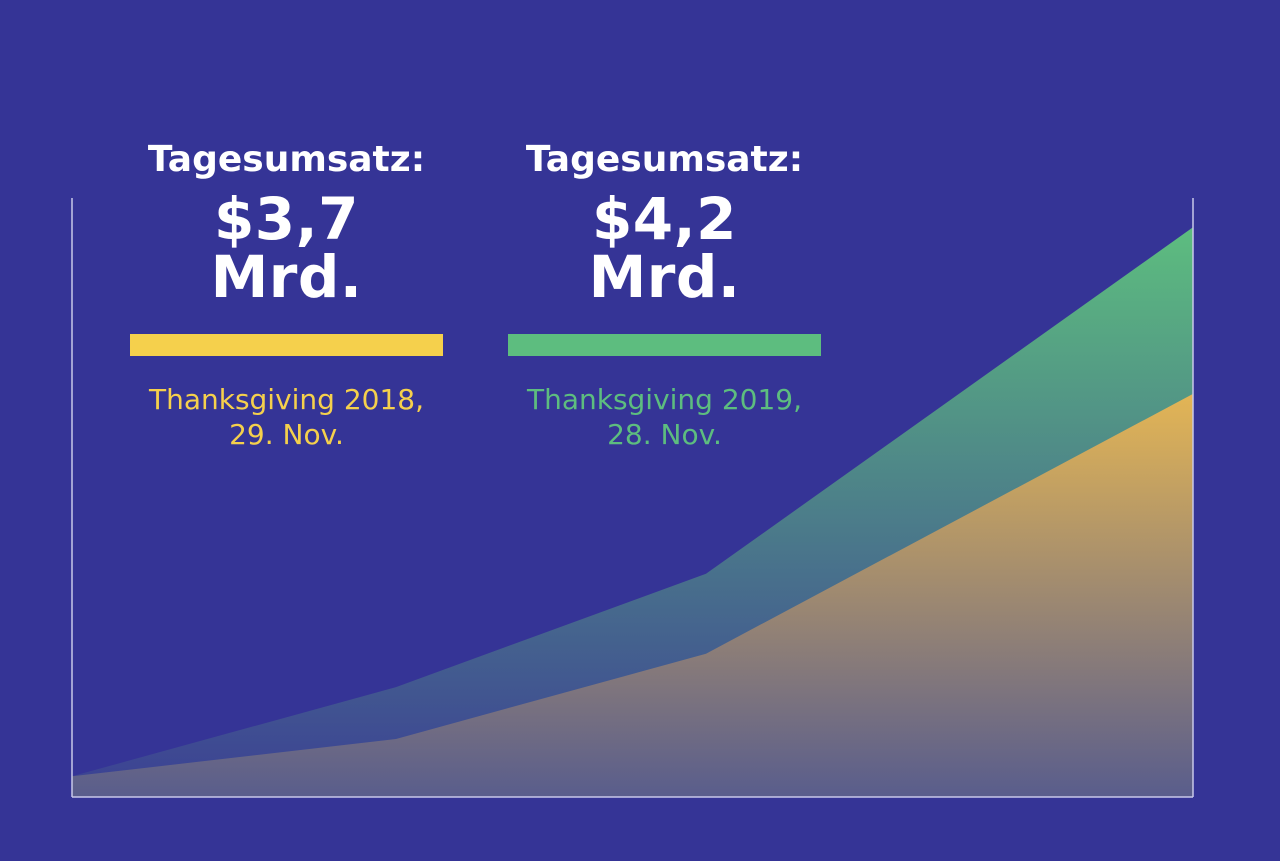  Describe the element at coordinates (286, 345) in the screenshot. I see `stat-2018-color-bar` at that location.